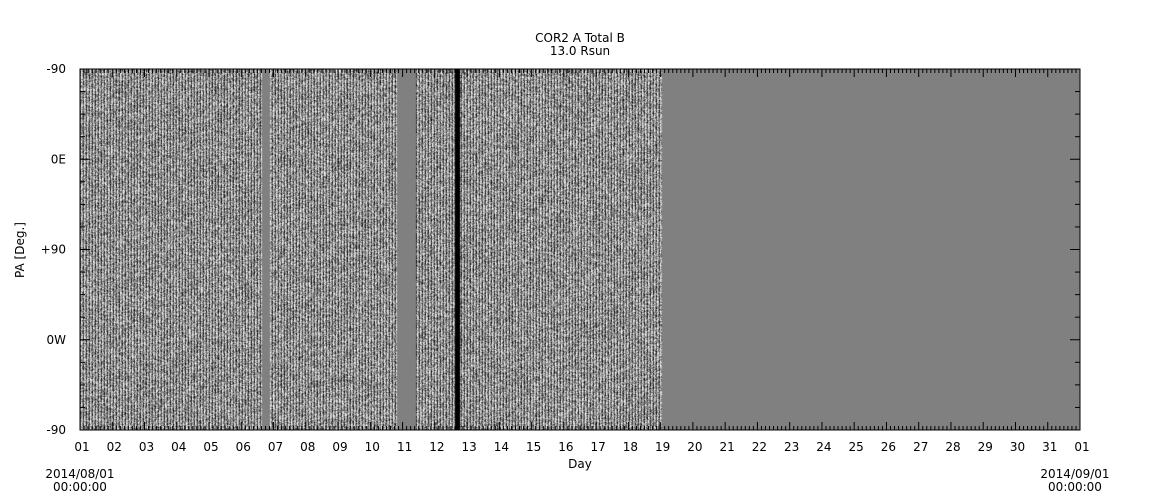 Image resolution: width=1160 pixels, height=500 pixels. What do you see at coordinates (580, 51) in the screenshot?
I see `chart-subtitle: 13.0 Rsun` at bounding box center [580, 51].